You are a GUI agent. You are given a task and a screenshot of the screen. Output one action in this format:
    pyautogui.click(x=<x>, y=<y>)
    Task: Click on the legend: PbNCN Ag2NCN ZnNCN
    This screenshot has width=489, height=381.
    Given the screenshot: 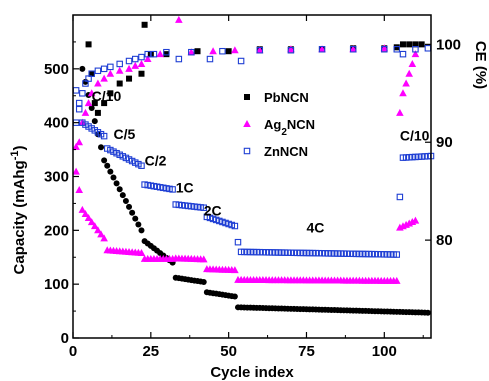 What is the action you would take?
    pyautogui.click(x=279, y=124)
    